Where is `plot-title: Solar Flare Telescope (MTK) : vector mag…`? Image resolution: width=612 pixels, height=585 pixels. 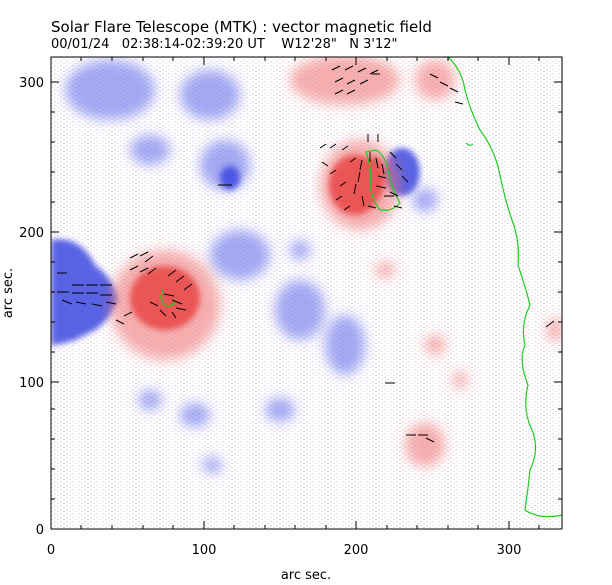 plot-title: Solar Flare Telescope (MTK) : vector mag… is located at coordinates (241, 27).